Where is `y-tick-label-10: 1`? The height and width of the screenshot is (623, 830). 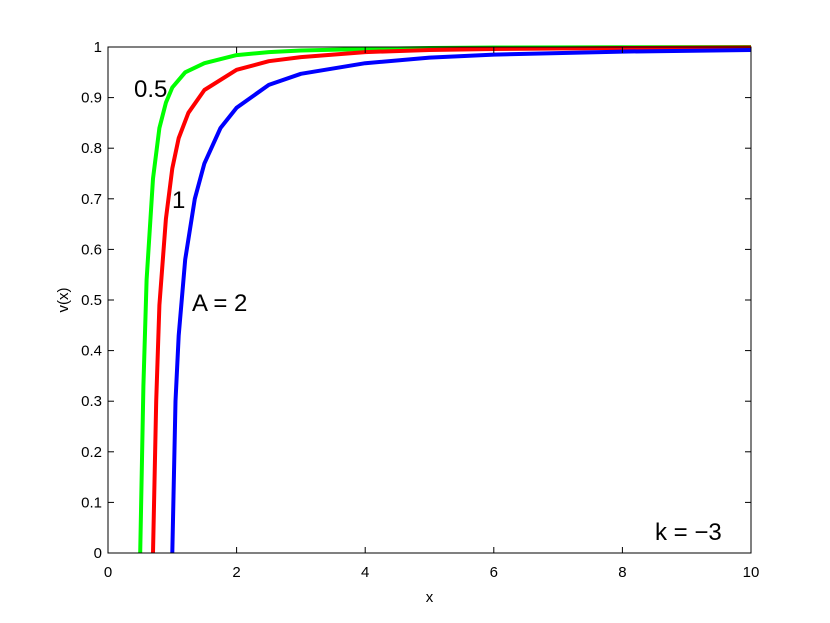
y-tick-label-10: 1 is located at coordinates (98, 47).